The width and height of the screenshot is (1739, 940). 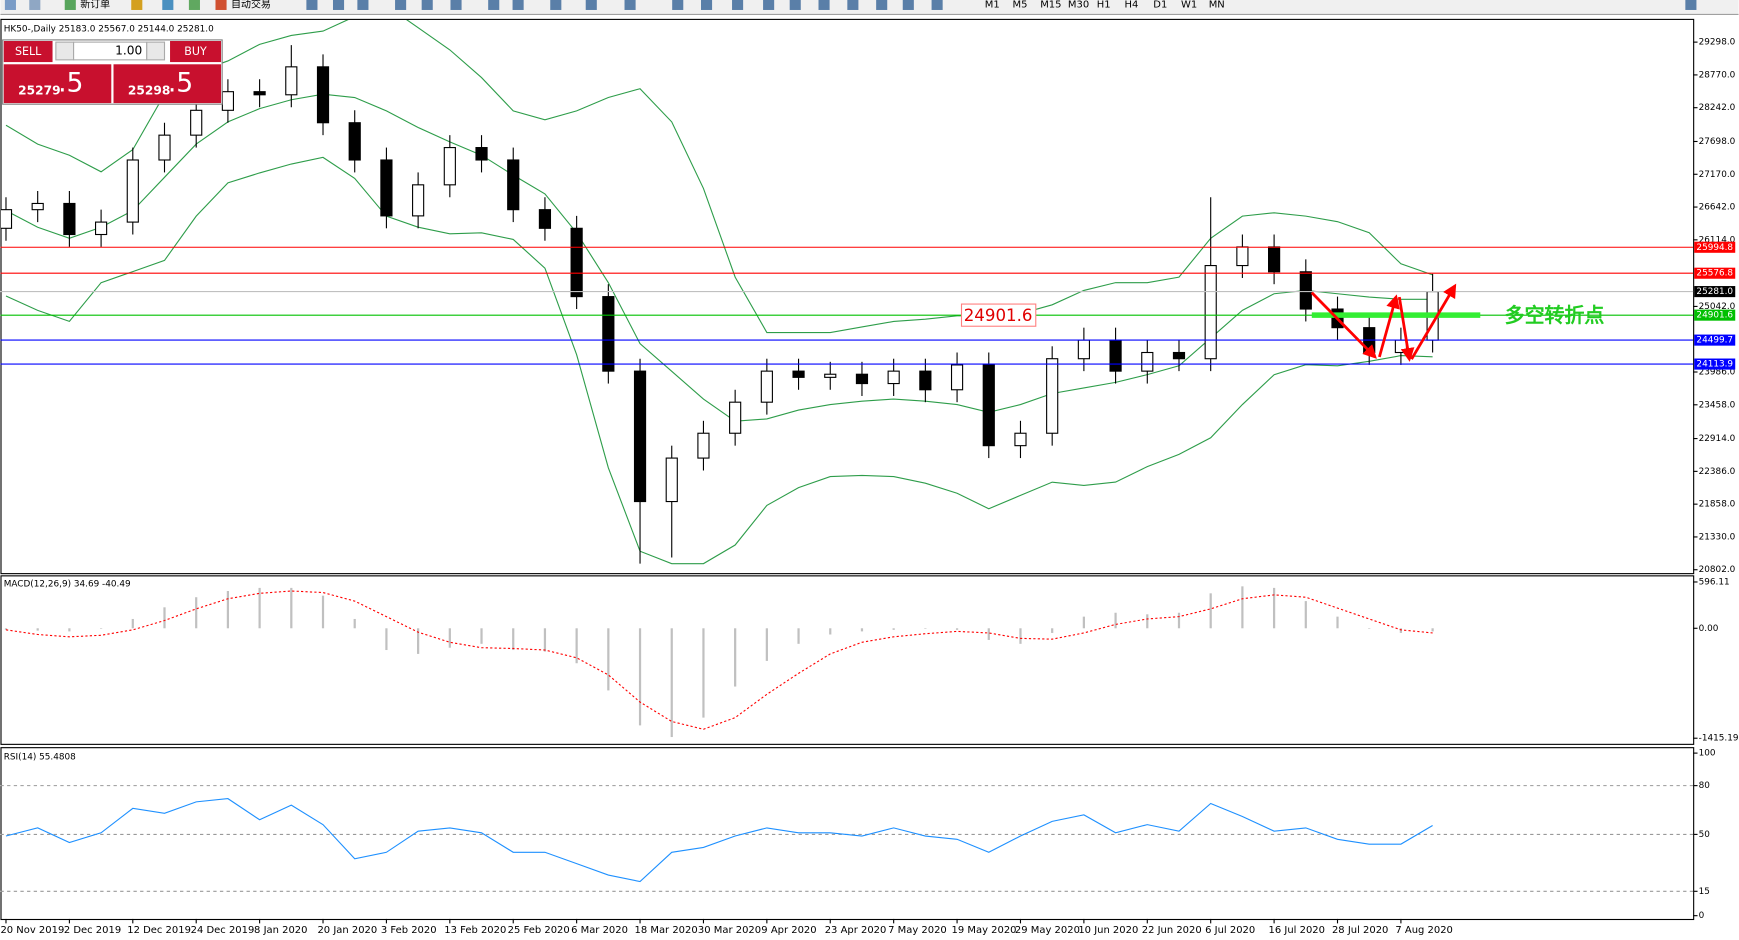 I want to click on timeframe: H4, so click(x=1131, y=5).